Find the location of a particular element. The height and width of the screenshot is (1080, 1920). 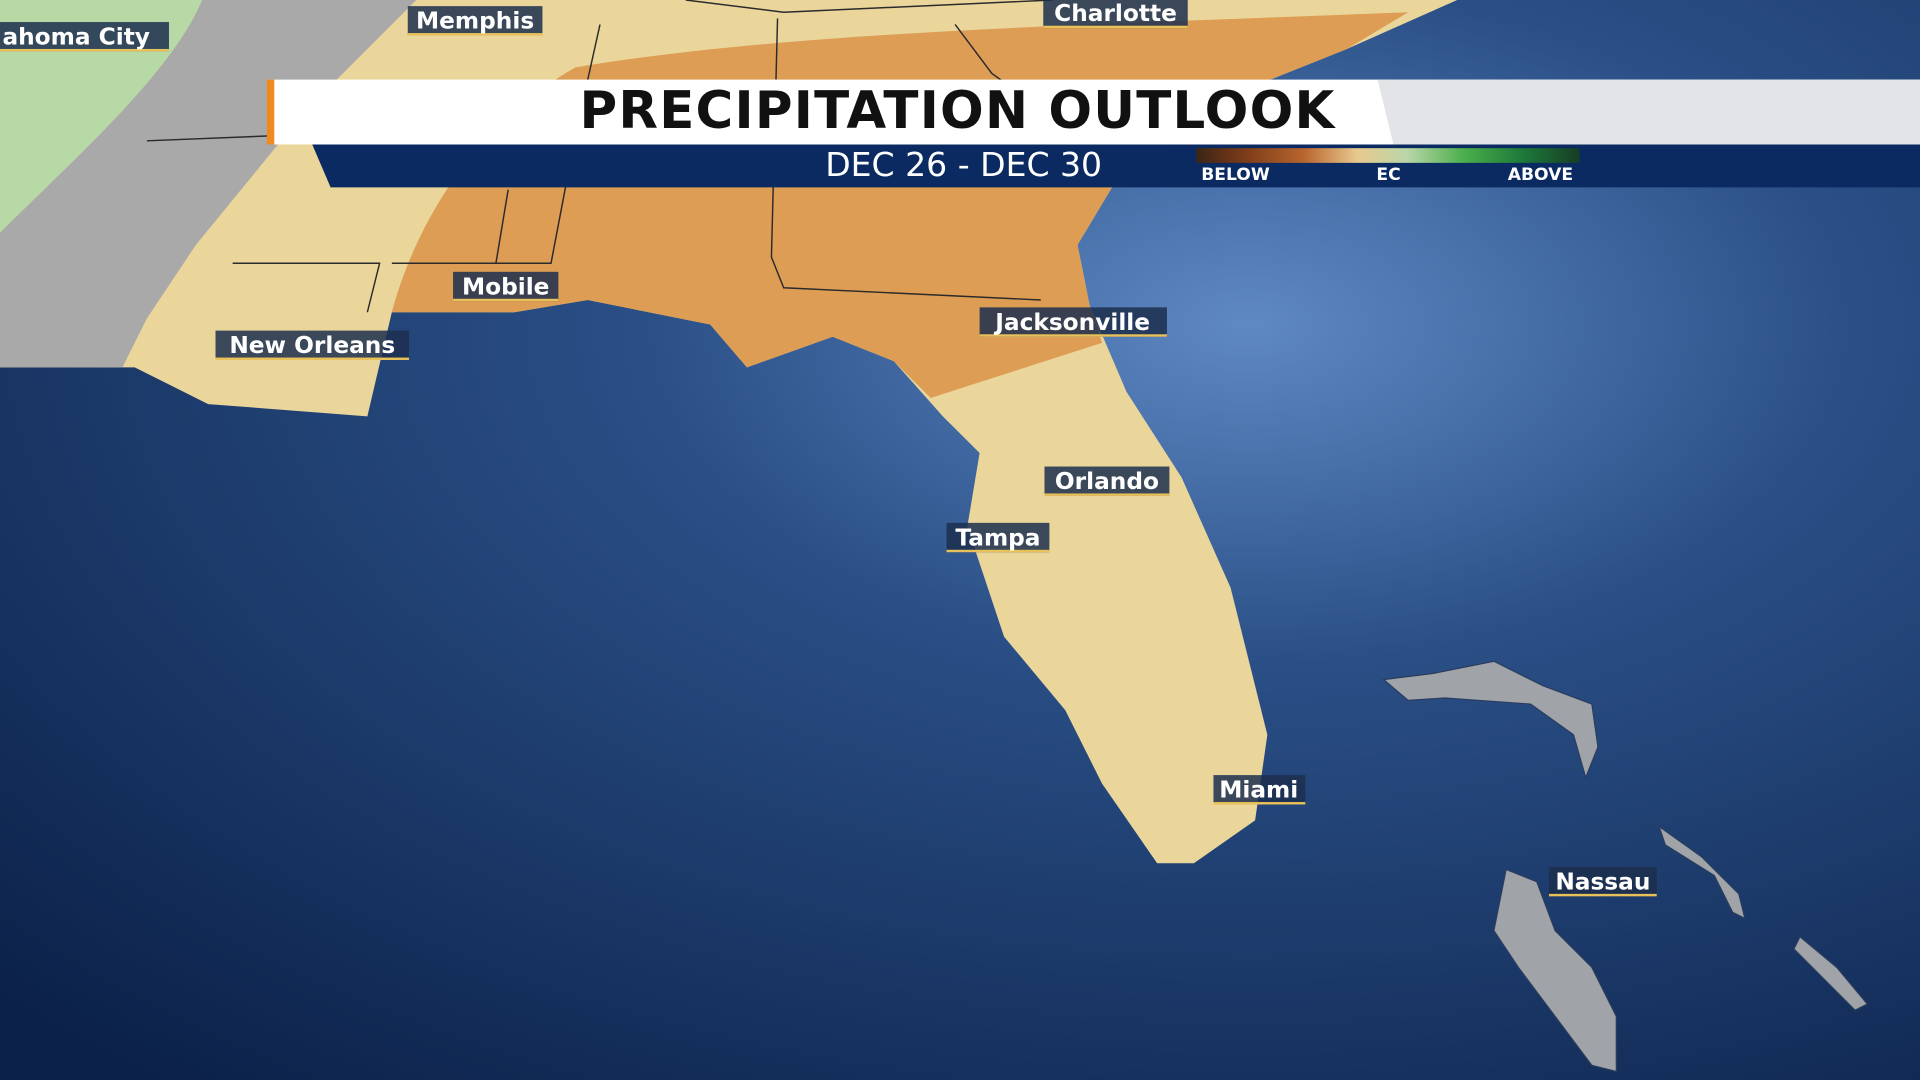

city-name: Tampa is located at coordinates (997, 537).